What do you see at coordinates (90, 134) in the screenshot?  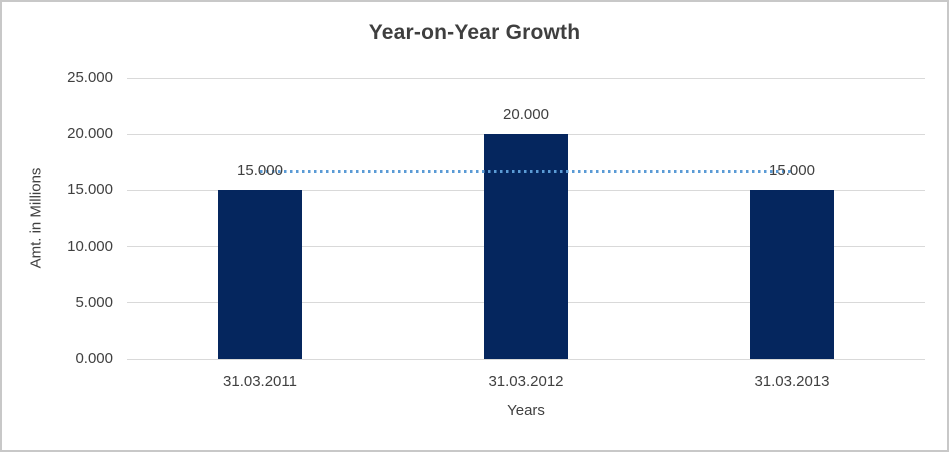 I see `y-tick-label: 20.000` at bounding box center [90, 134].